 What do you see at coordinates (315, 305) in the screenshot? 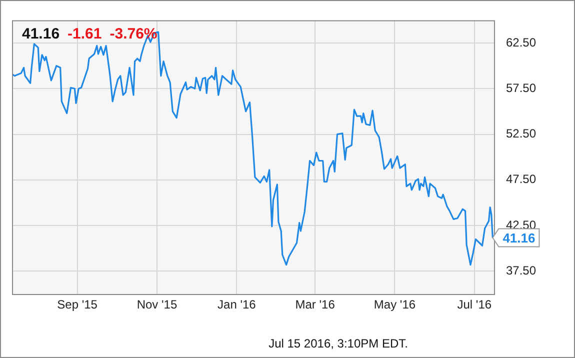
I see `x-tick-label: Mar '16` at bounding box center [315, 305].